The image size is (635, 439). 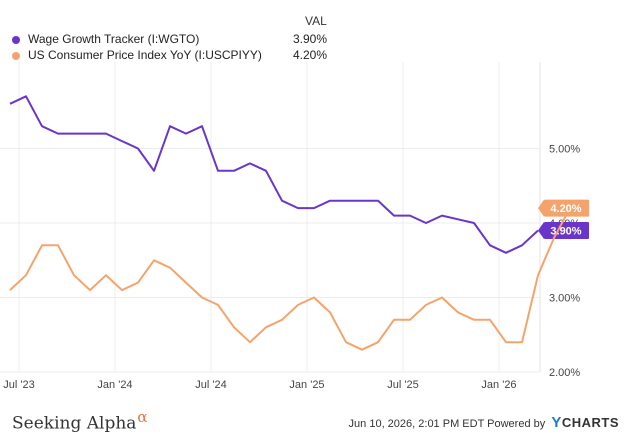 What do you see at coordinates (114, 39) in the screenshot?
I see `legend-series-name: Wage Growth Tracker (I:WGTO)` at bounding box center [114, 39].